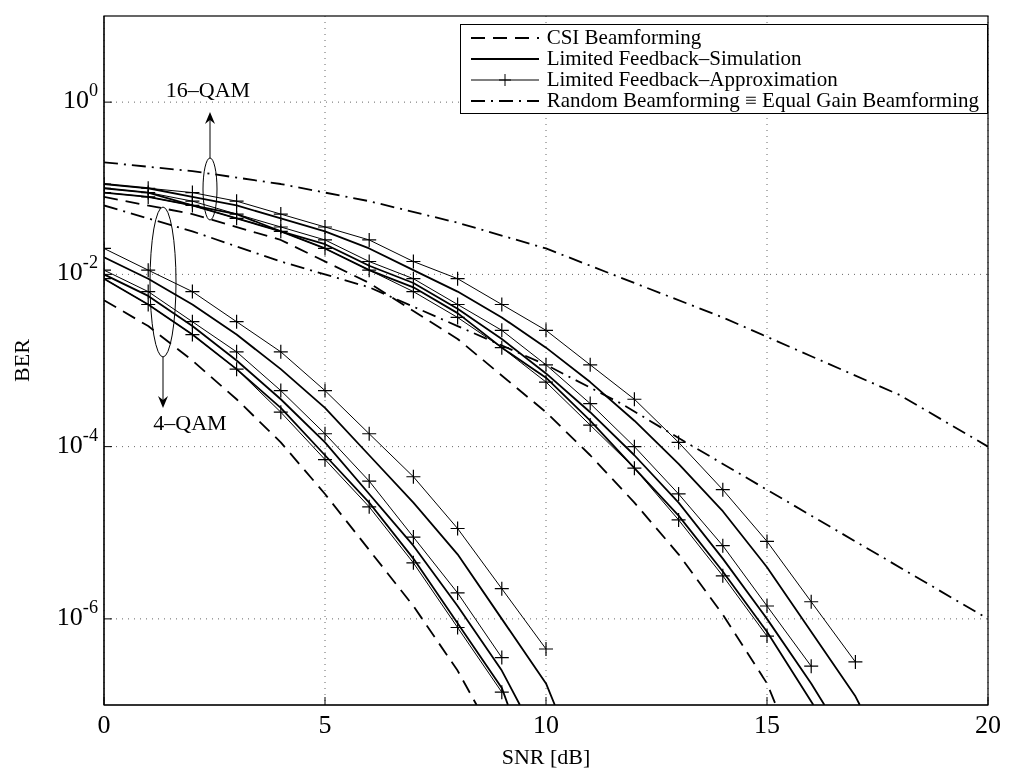  What do you see at coordinates (190, 422) in the screenshot?
I see `annotation: 4–QAM` at bounding box center [190, 422].